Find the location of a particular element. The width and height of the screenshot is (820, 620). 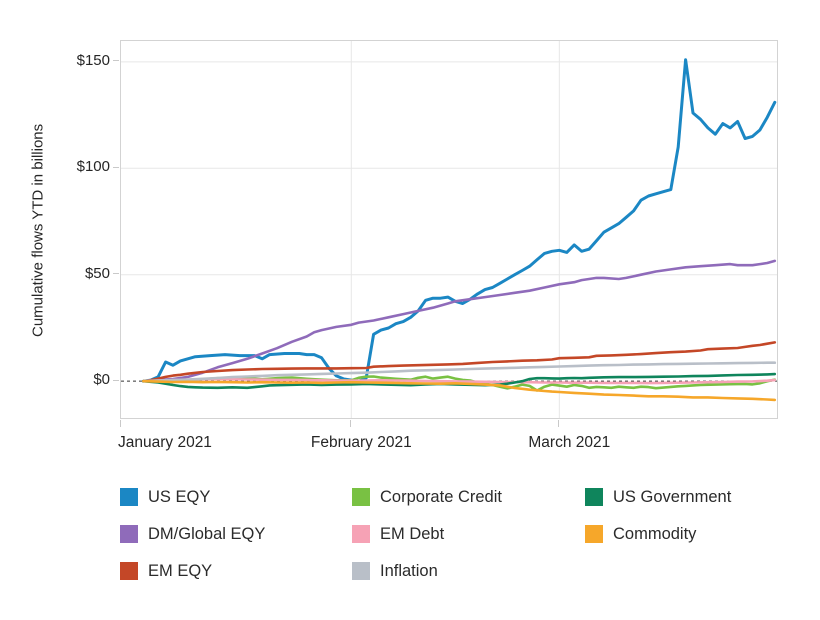

legend-label: Commodity is located at coordinates (655, 533).